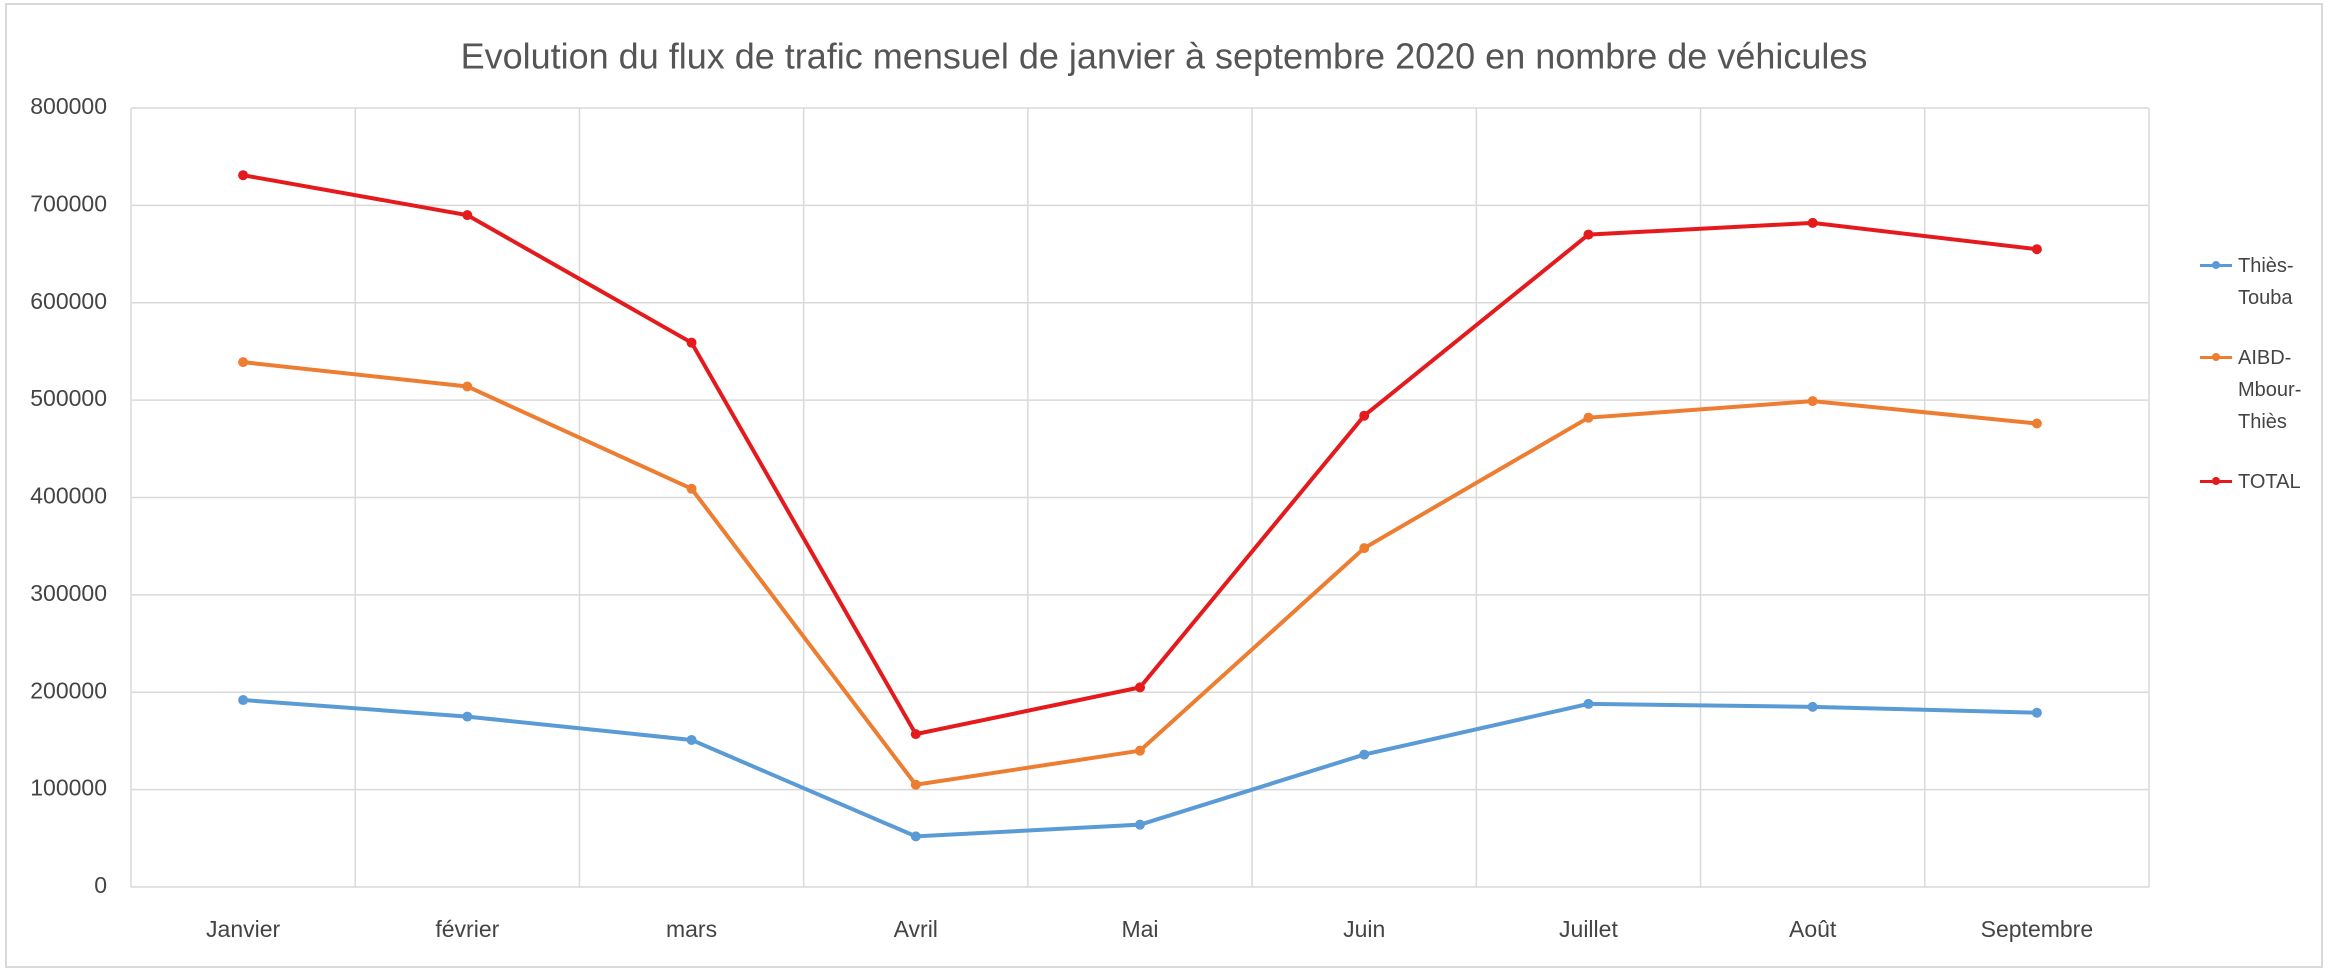 This screenshot has width=2328, height=971. I want to click on legend-item: TOTAL, so click(2260, 482).